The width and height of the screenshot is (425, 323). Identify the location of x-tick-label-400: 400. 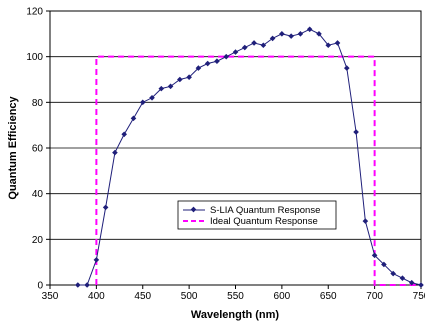
(96, 296).